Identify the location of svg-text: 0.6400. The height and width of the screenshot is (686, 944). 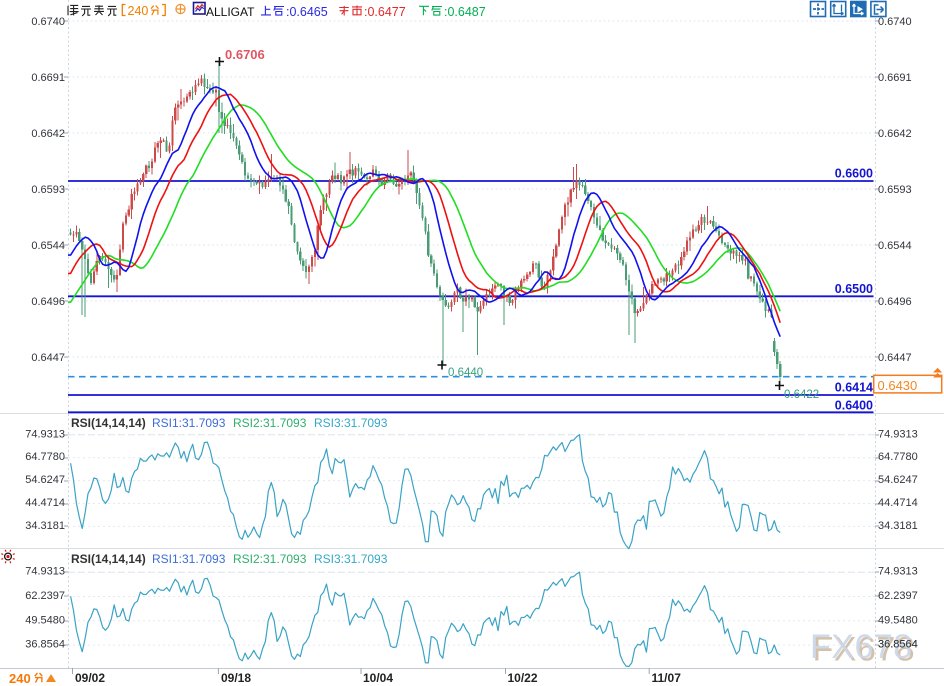
(854, 406).